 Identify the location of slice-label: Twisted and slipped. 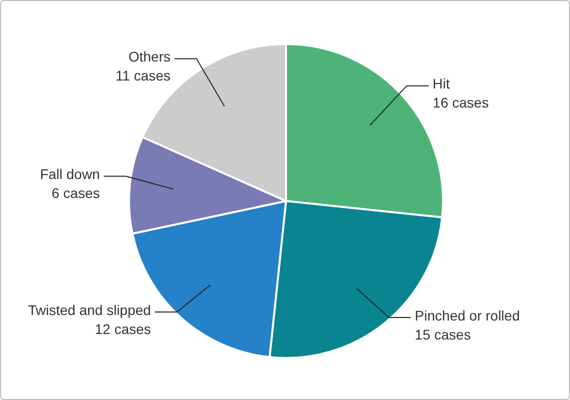
(89, 310).